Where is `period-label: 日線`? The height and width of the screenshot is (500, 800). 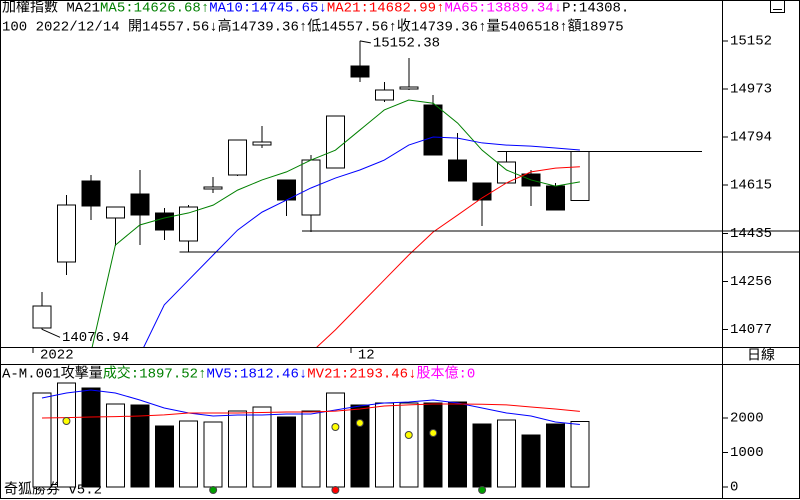 period-label: 日線 is located at coordinates (761, 356).